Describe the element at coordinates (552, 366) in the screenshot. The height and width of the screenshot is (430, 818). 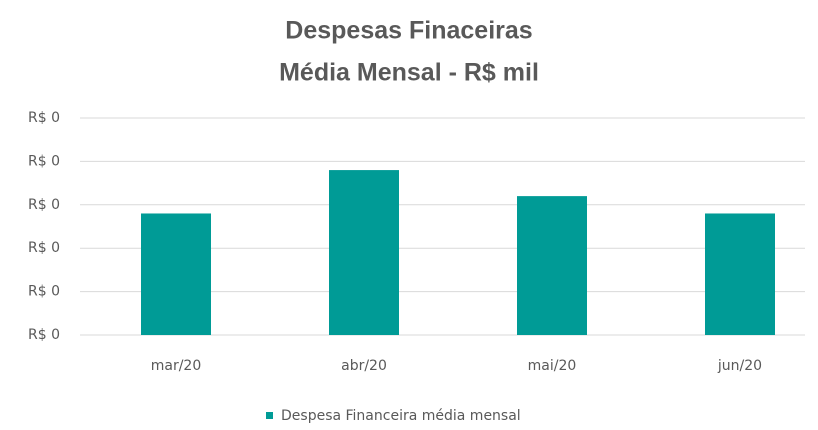
I see `x-tick-label: mai/20` at that location.